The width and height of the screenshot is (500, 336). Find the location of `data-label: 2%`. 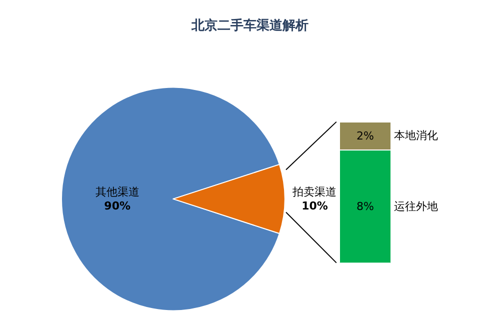

data-label: 2% is located at coordinates (365, 135).